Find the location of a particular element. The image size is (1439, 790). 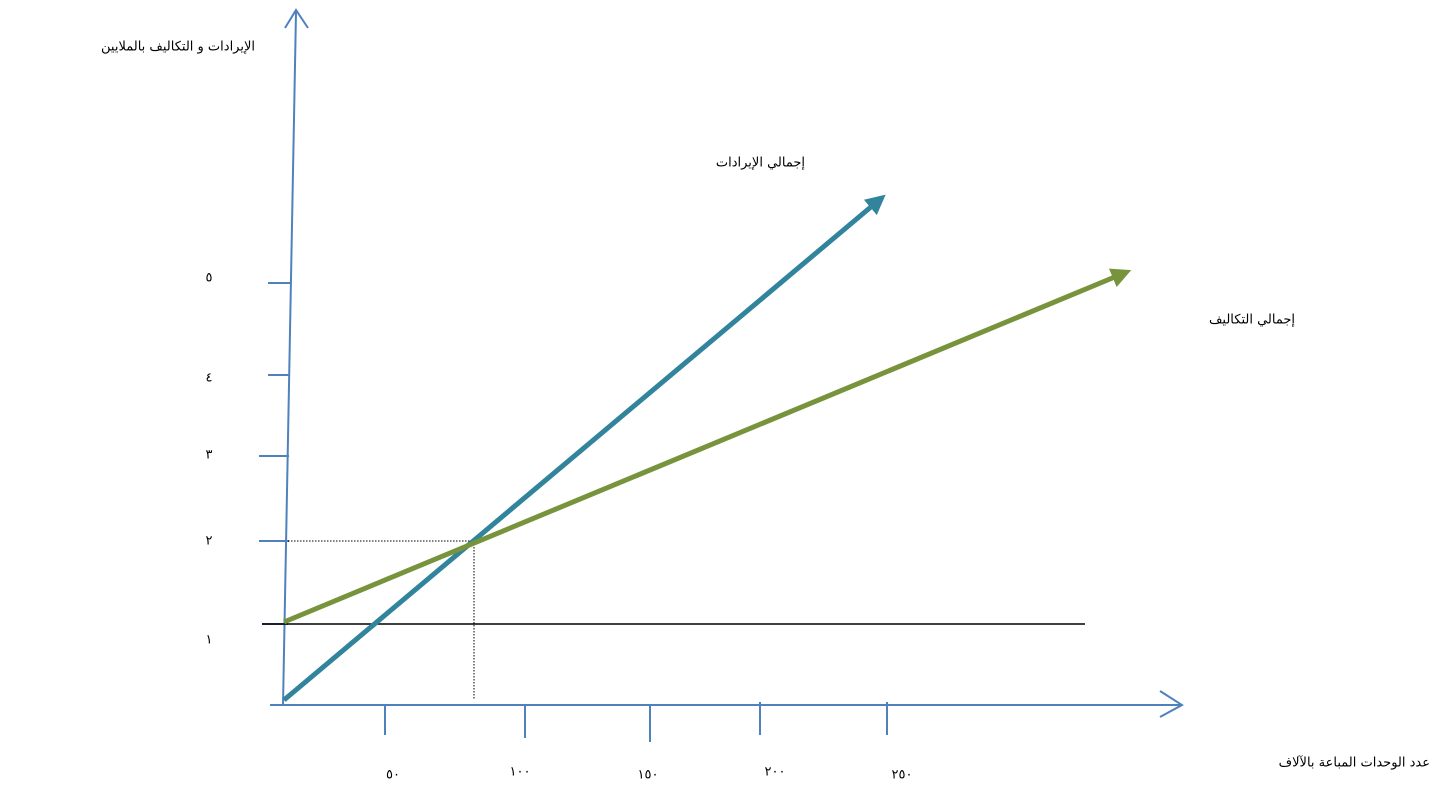

x-tick-label: ٥٠ is located at coordinates (393, 775).